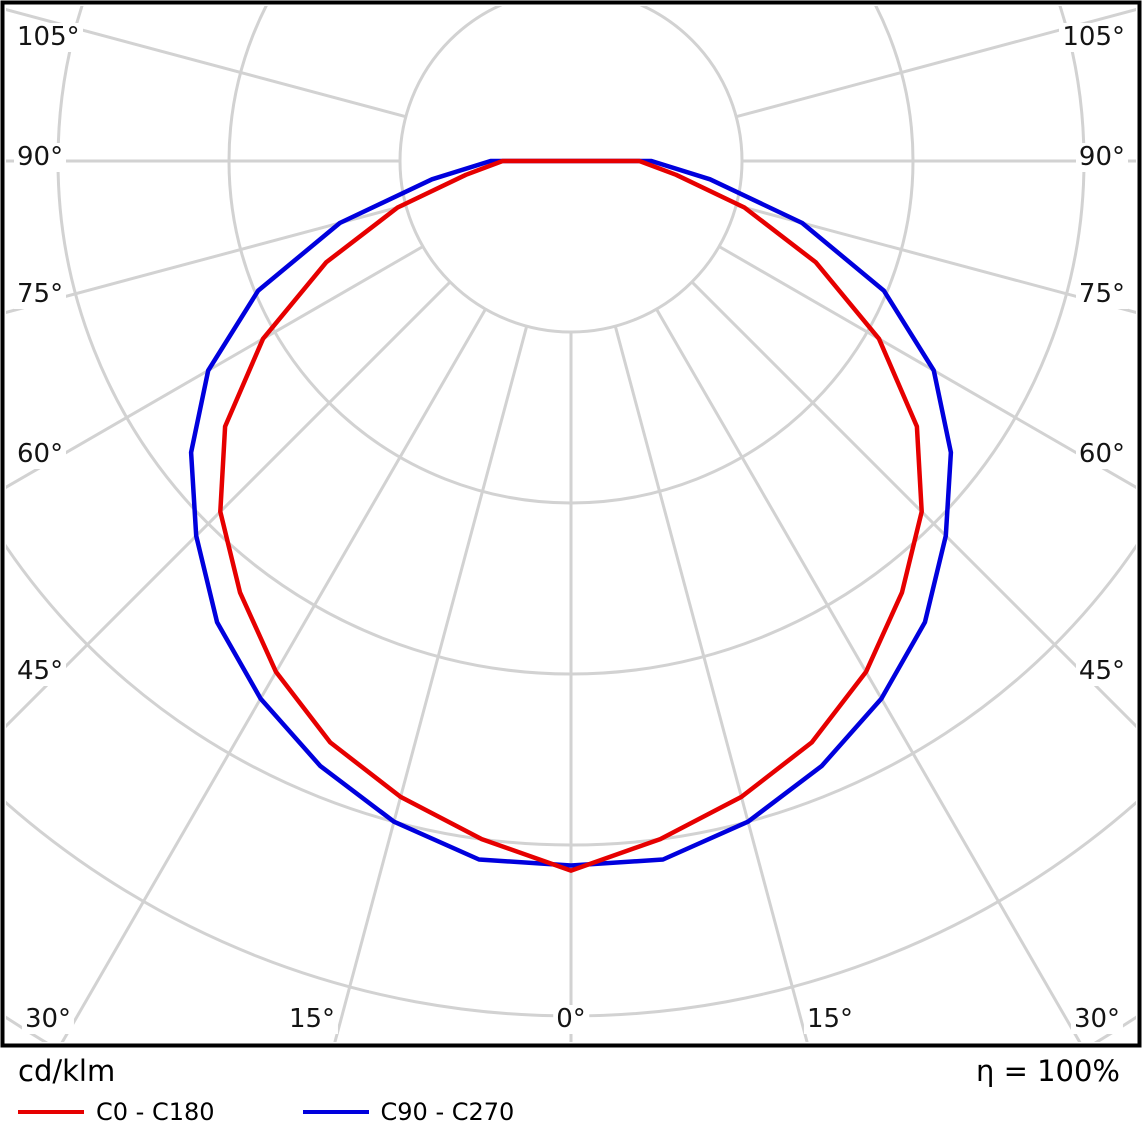 The image size is (1142, 1132). I want to click on angle-label-right-75: 75°, so click(1101, 294).